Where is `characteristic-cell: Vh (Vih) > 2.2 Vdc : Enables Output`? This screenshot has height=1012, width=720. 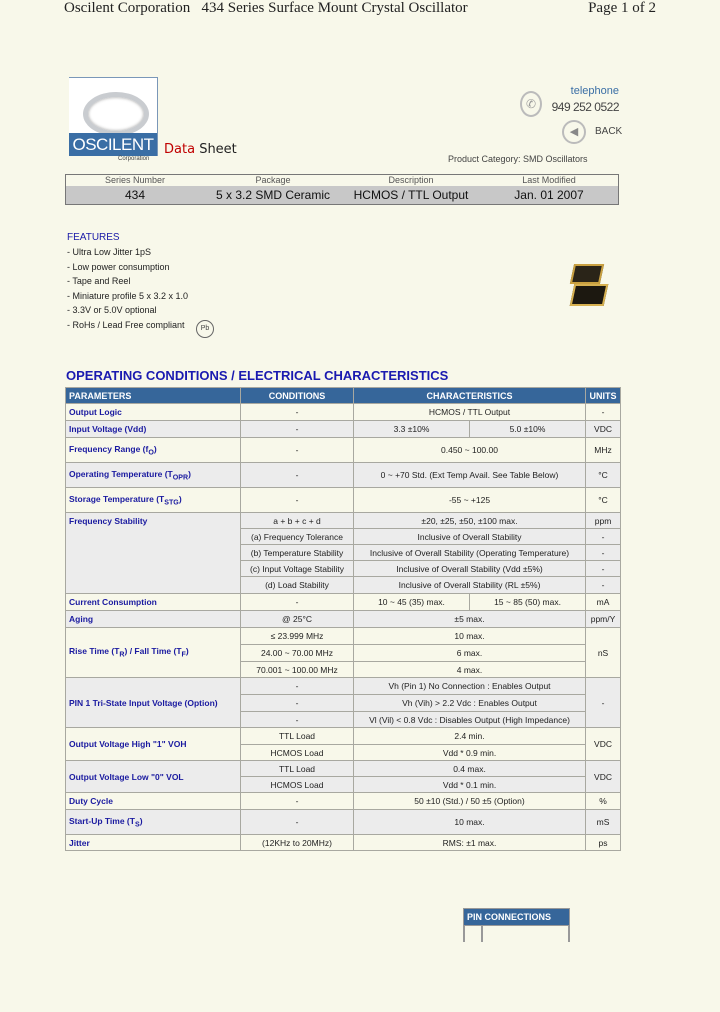
characteristic-cell: Vh (Vih) > 2.2 Vdc : Enables Output is located at coordinates (469, 703).